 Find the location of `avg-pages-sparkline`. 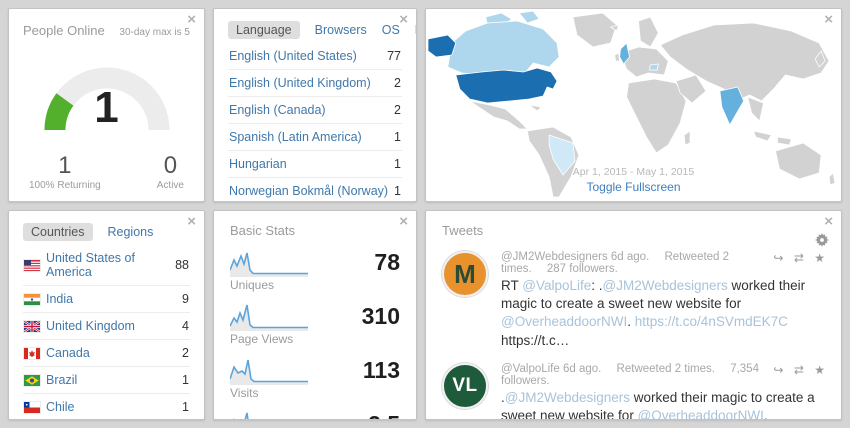

avg-pages-sparkline is located at coordinates (241, 415).